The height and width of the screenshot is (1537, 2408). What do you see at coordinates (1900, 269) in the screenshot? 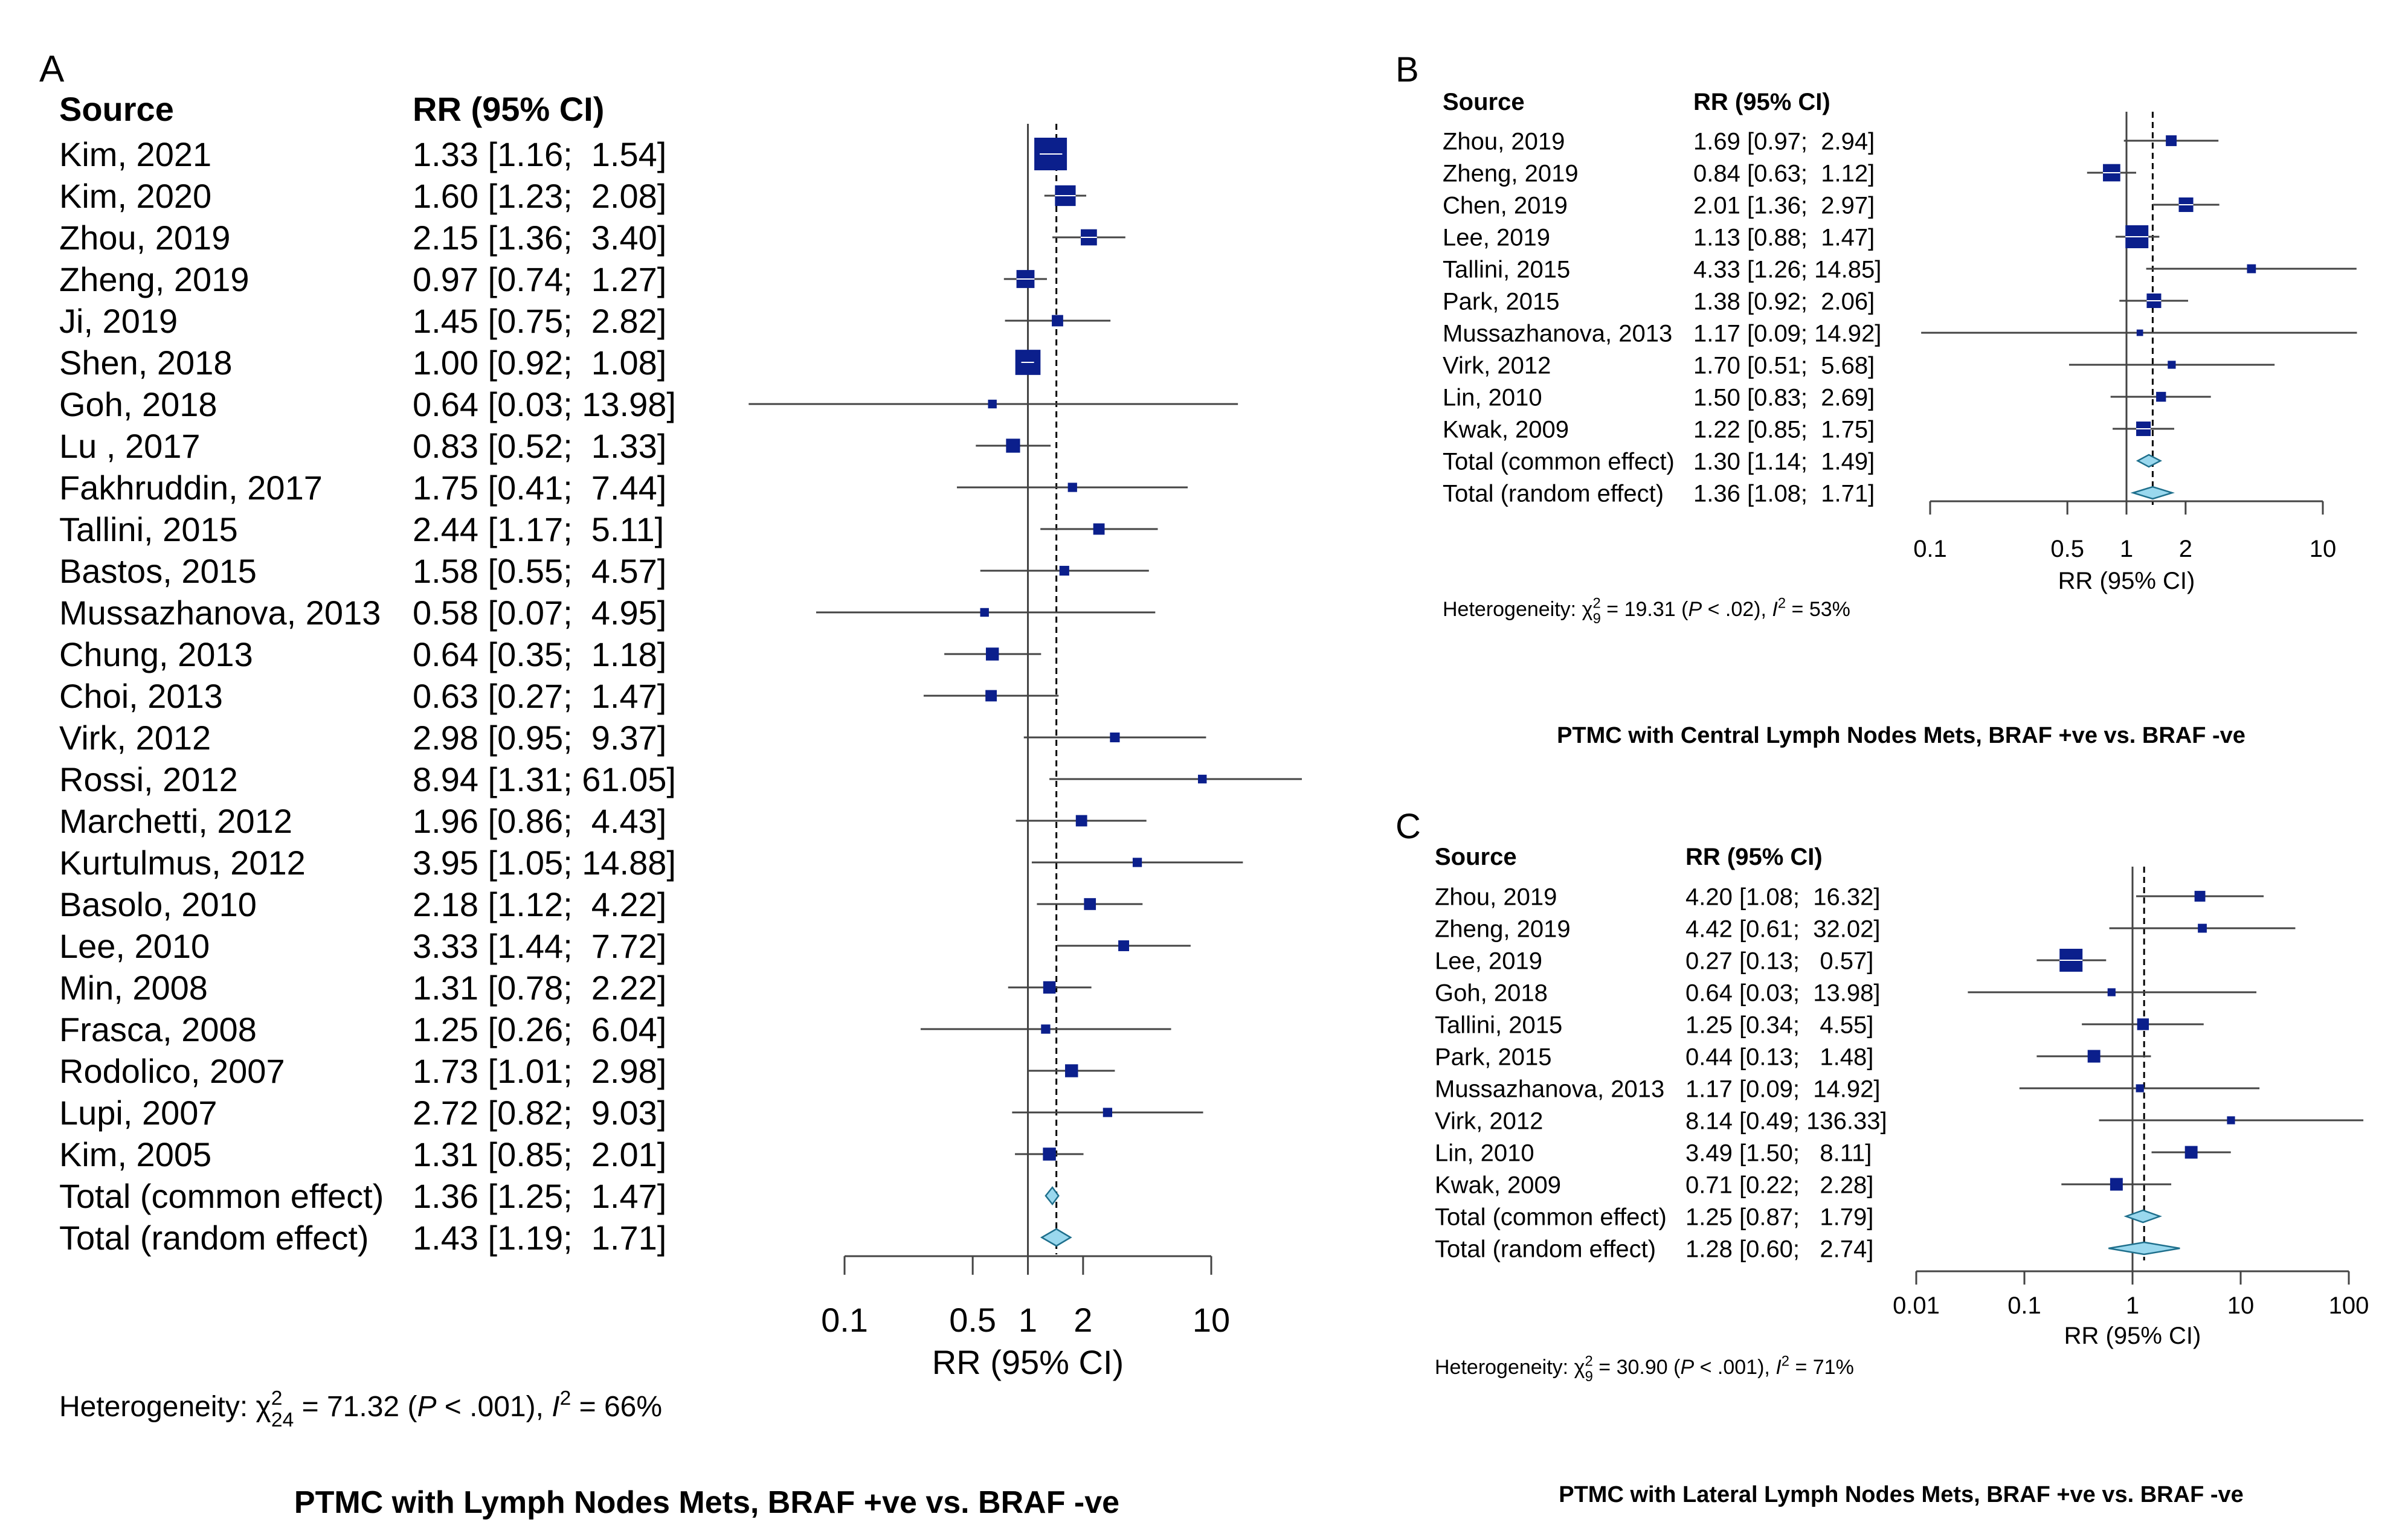
I see `study-row: Tallini, 2015 4.33 [1.26; 14.85]` at bounding box center [1900, 269].